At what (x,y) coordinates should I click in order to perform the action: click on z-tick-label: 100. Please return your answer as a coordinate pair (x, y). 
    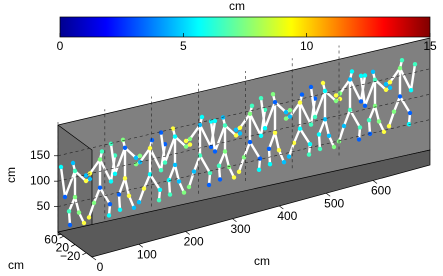
    Looking at the image, I should click on (40, 180).